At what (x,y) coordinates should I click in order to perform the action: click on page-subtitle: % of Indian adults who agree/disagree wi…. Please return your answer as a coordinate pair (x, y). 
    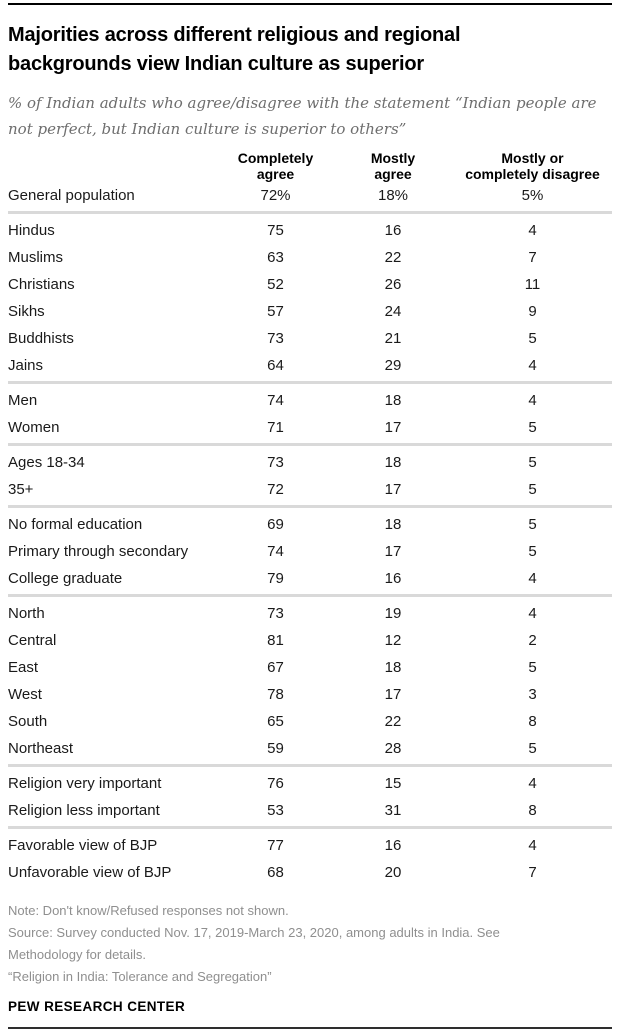
    Looking at the image, I should click on (310, 116).